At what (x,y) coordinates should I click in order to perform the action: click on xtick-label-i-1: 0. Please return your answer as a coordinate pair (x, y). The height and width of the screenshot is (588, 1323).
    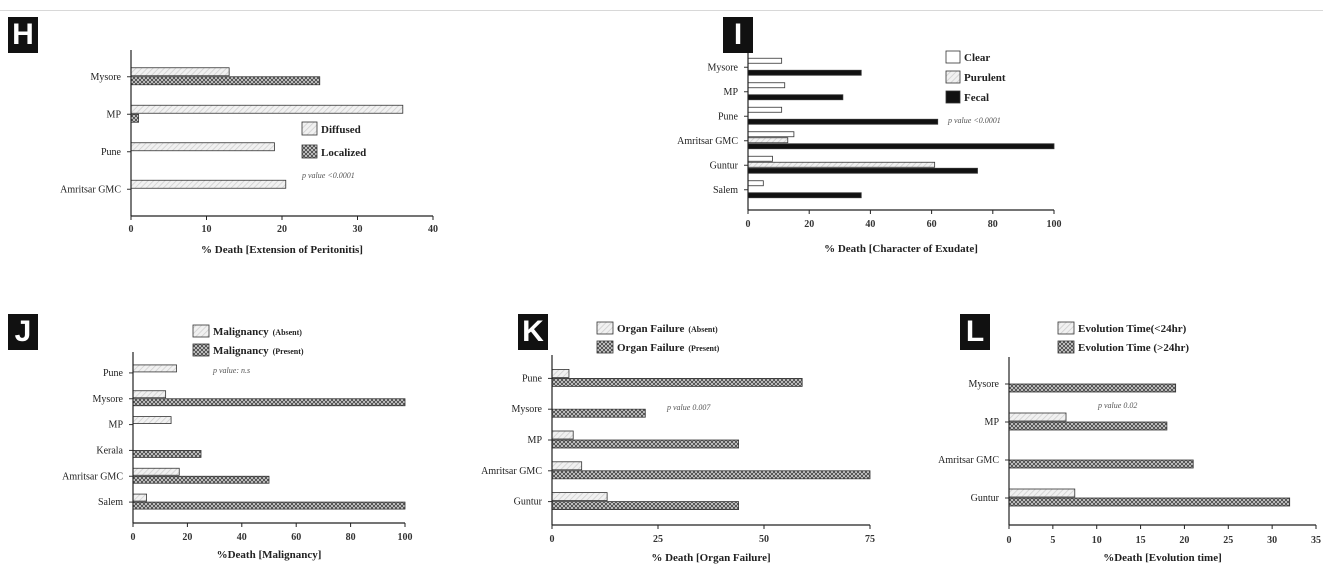
    Looking at the image, I should click on (748, 224).